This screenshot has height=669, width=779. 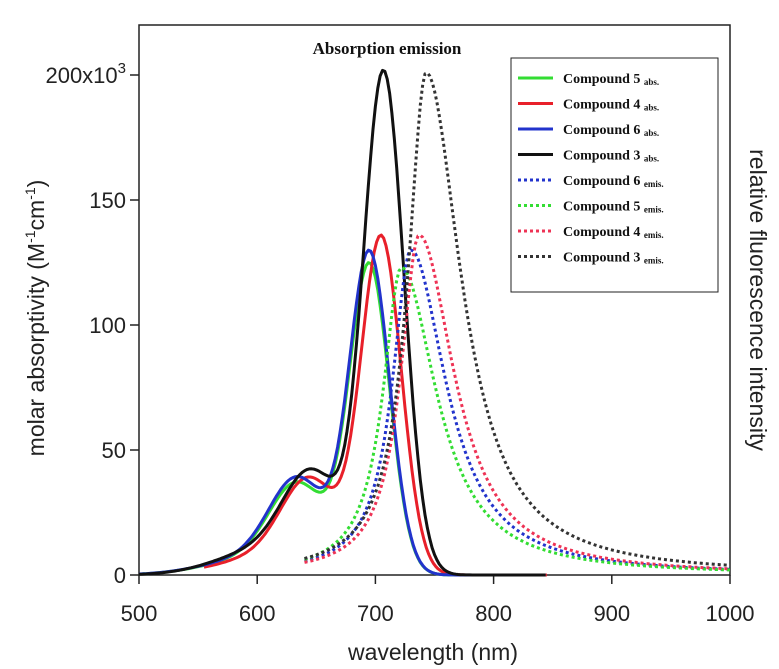 I want to click on x-axis-title: wavelength (nm), so click(x=432, y=652).